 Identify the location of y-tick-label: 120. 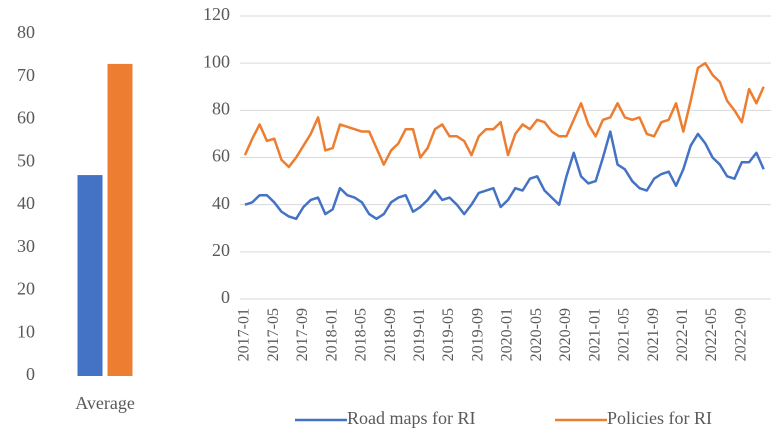
(216, 14).